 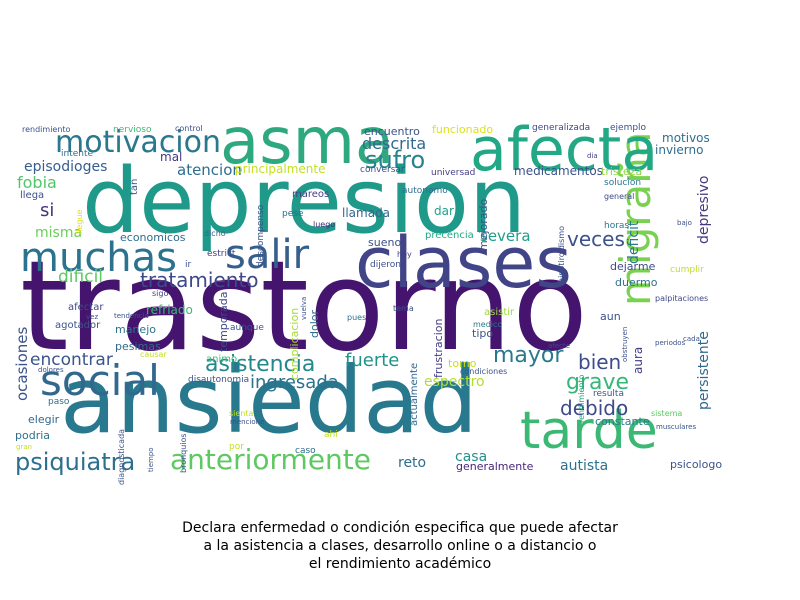 What do you see at coordinates (617, 226) in the screenshot?
I see `word-horas: horas` at bounding box center [617, 226].